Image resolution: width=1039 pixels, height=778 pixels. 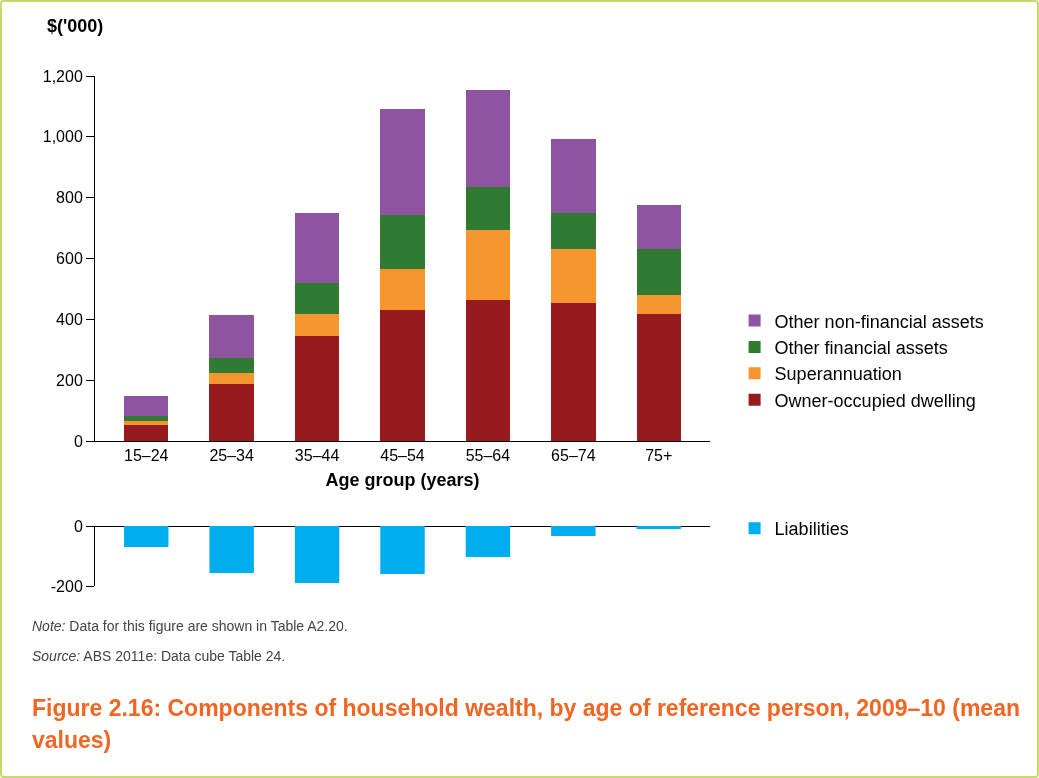 I want to click on x-tick-label: 25–34, so click(x=232, y=456).